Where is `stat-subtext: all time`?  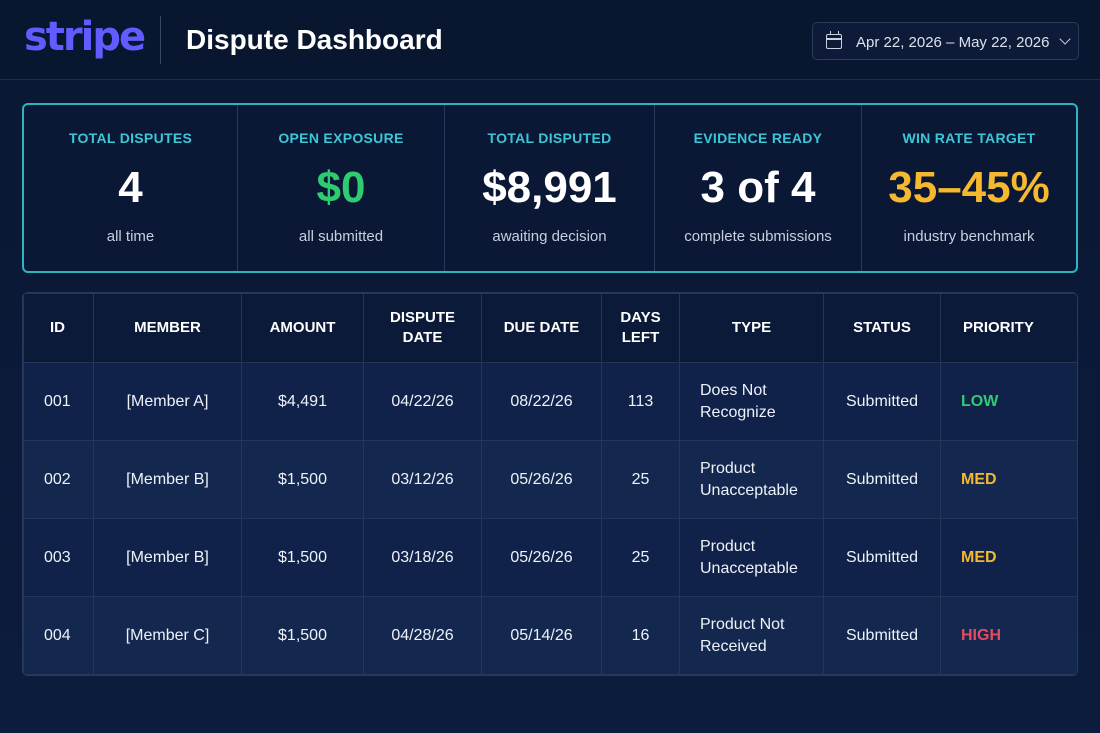
stat-subtext: all time is located at coordinates (130, 236).